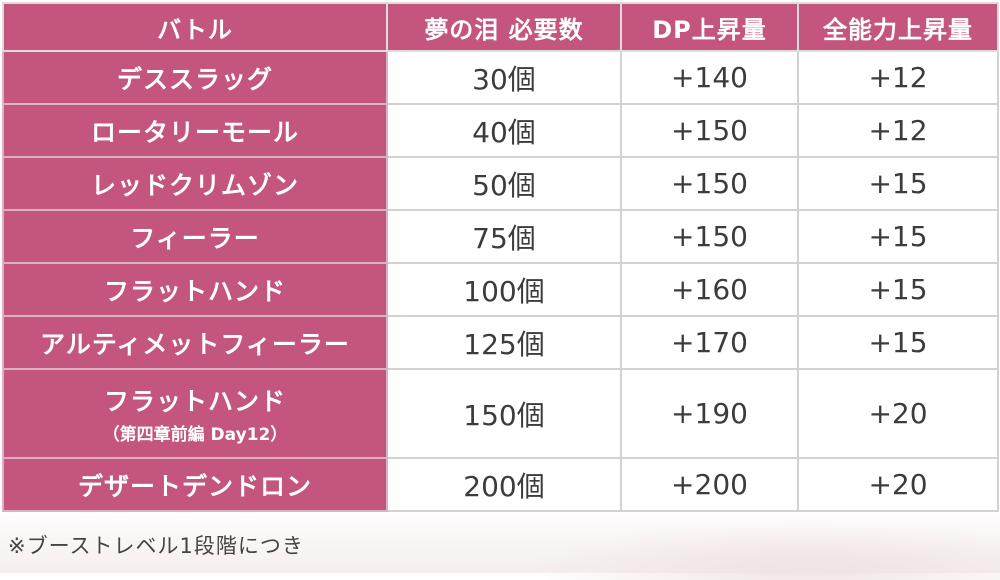 This screenshot has height=580, width=1000. Describe the element at coordinates (760, 550) in the screenshot. I see `background-decoration` at that location.